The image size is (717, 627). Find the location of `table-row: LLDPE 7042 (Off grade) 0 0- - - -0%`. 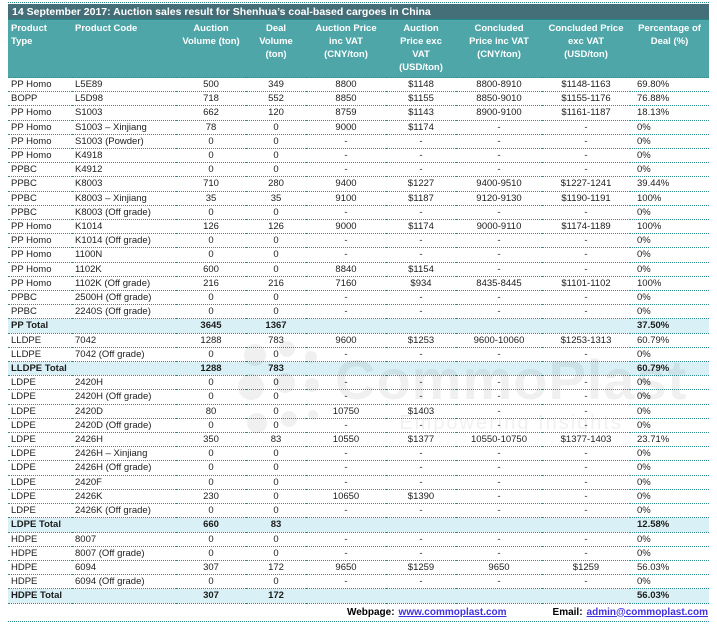

table-row: LLDPE 7042 (Off grade) 0 0- - - -0% is located at coordinates (358, 355).